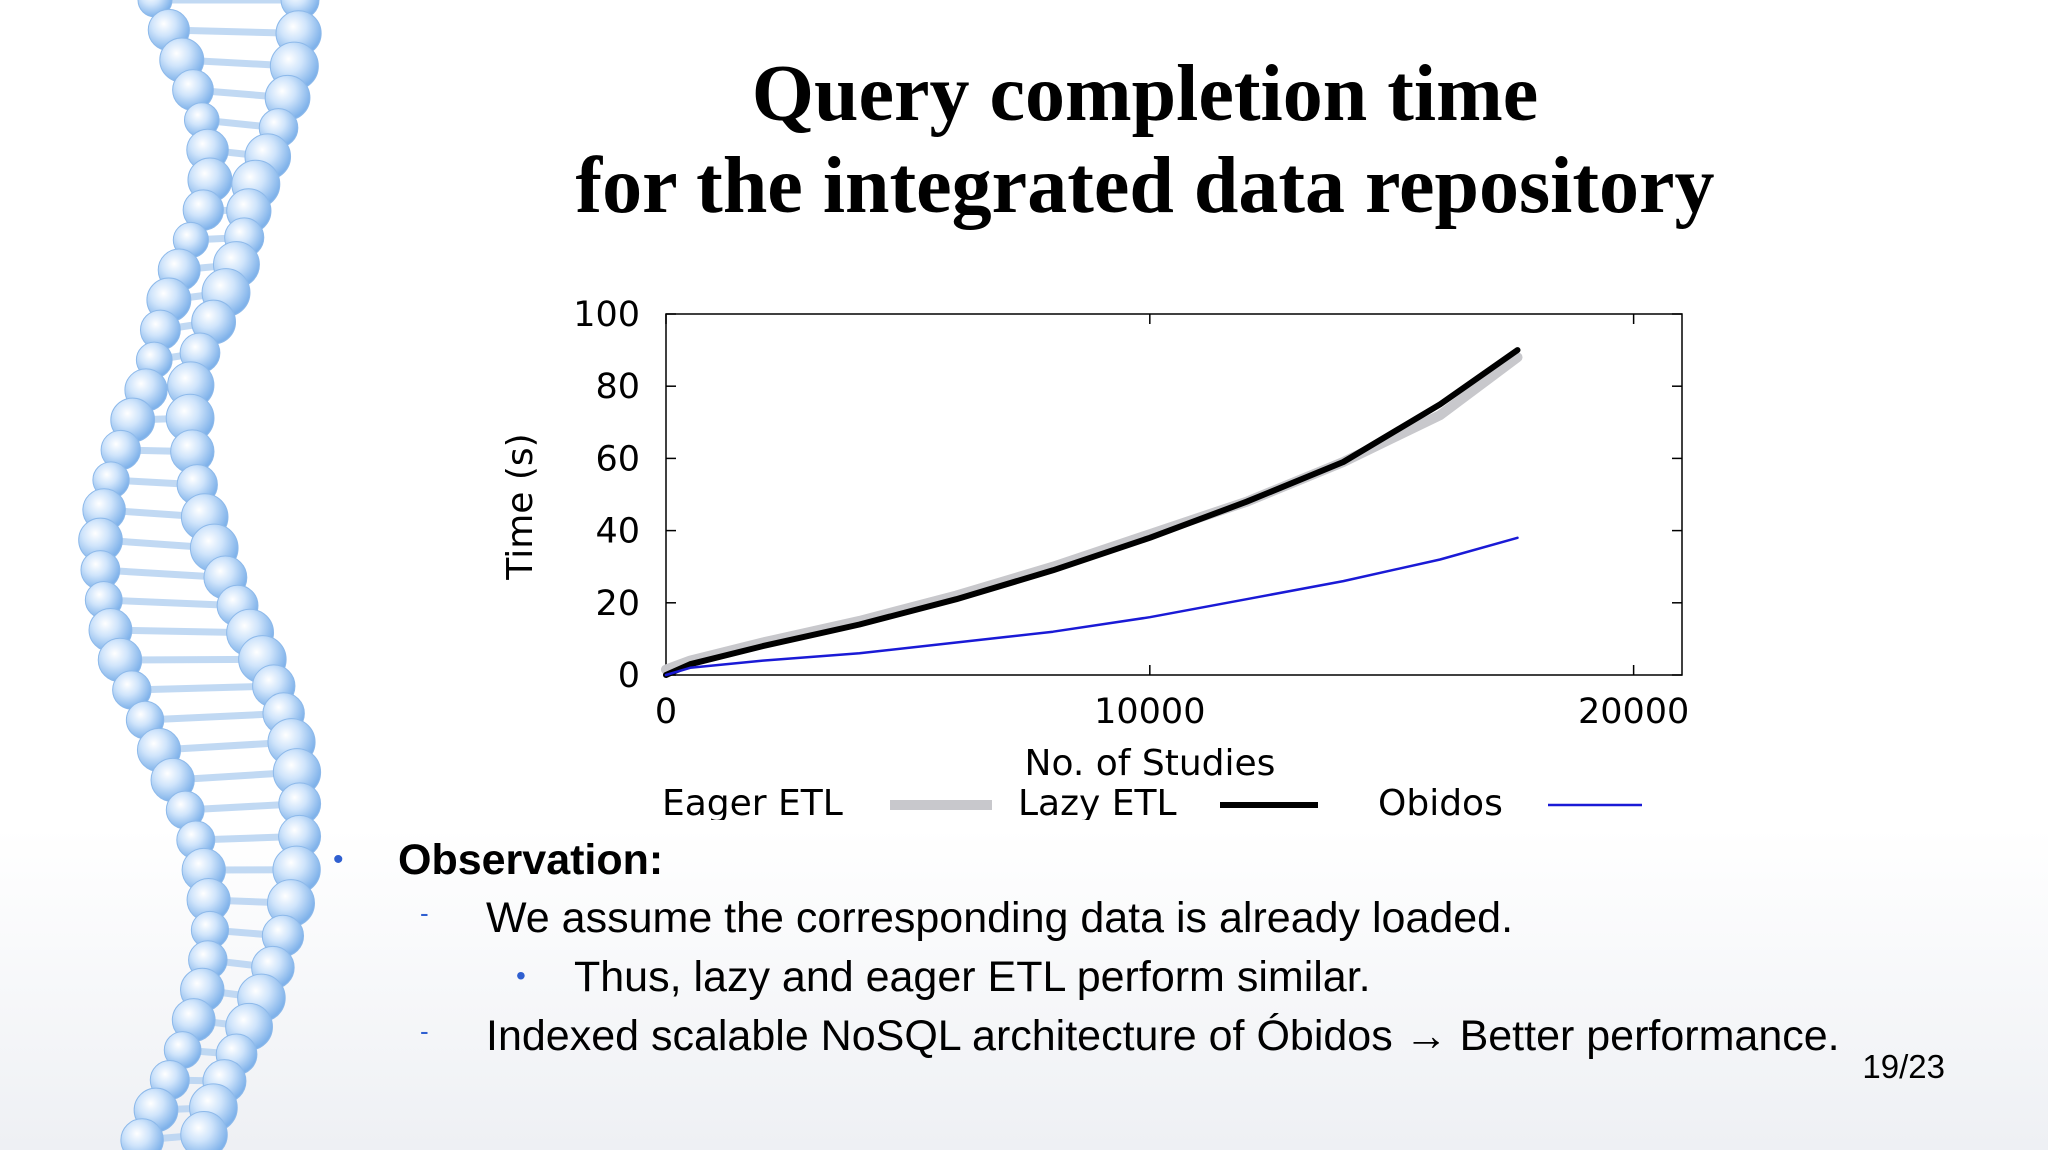 This screenshot has width=2048, height=1150. What do you see at coordinates (1633, 712) in the screenshot?
I see `x-tick-label: 20000` at bounding box center [1633, 712].